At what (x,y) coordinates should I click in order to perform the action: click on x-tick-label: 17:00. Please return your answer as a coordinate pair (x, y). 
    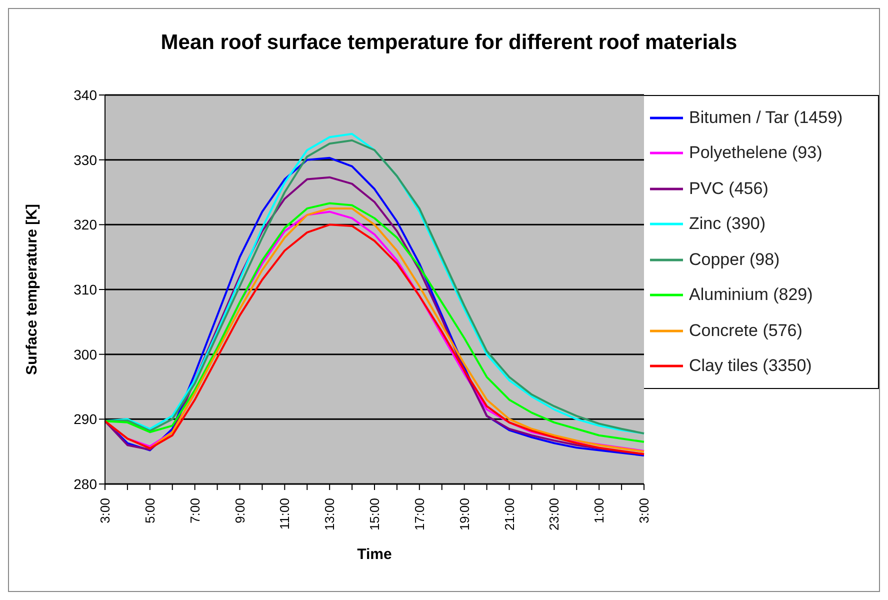
    Looking at the image, I should click on (419, 514).